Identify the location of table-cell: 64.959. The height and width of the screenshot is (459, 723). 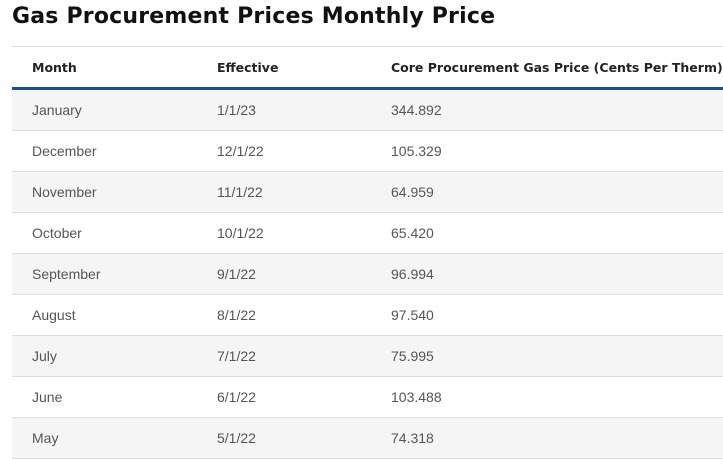
(547, 192).